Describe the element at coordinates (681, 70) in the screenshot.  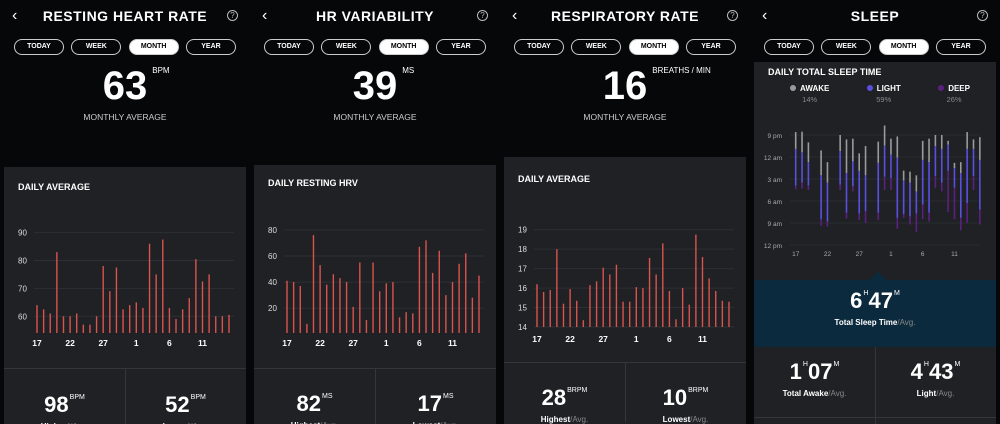
I see `average-unit: BREATHS / MIN` at that location.